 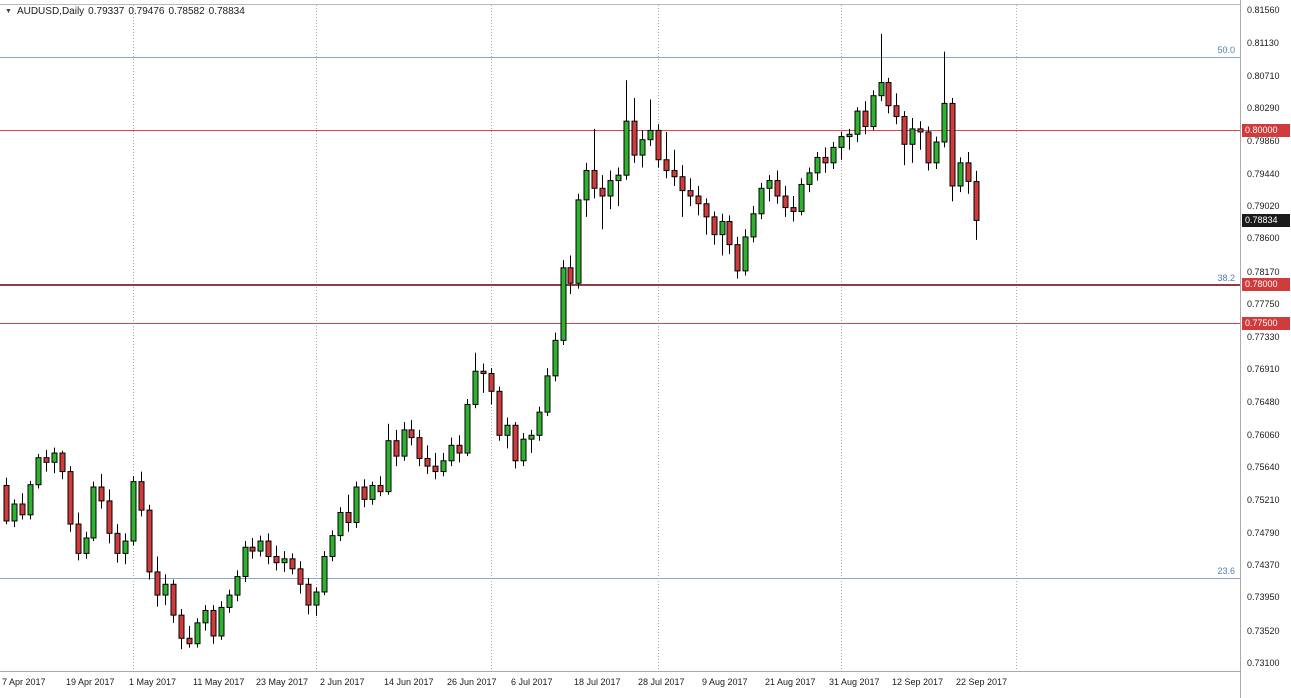 What do you see at coordinates (1263, 369) in the screenshot?
I see `price-axis-label: 0.76910` at bounding box center [1263, 369].